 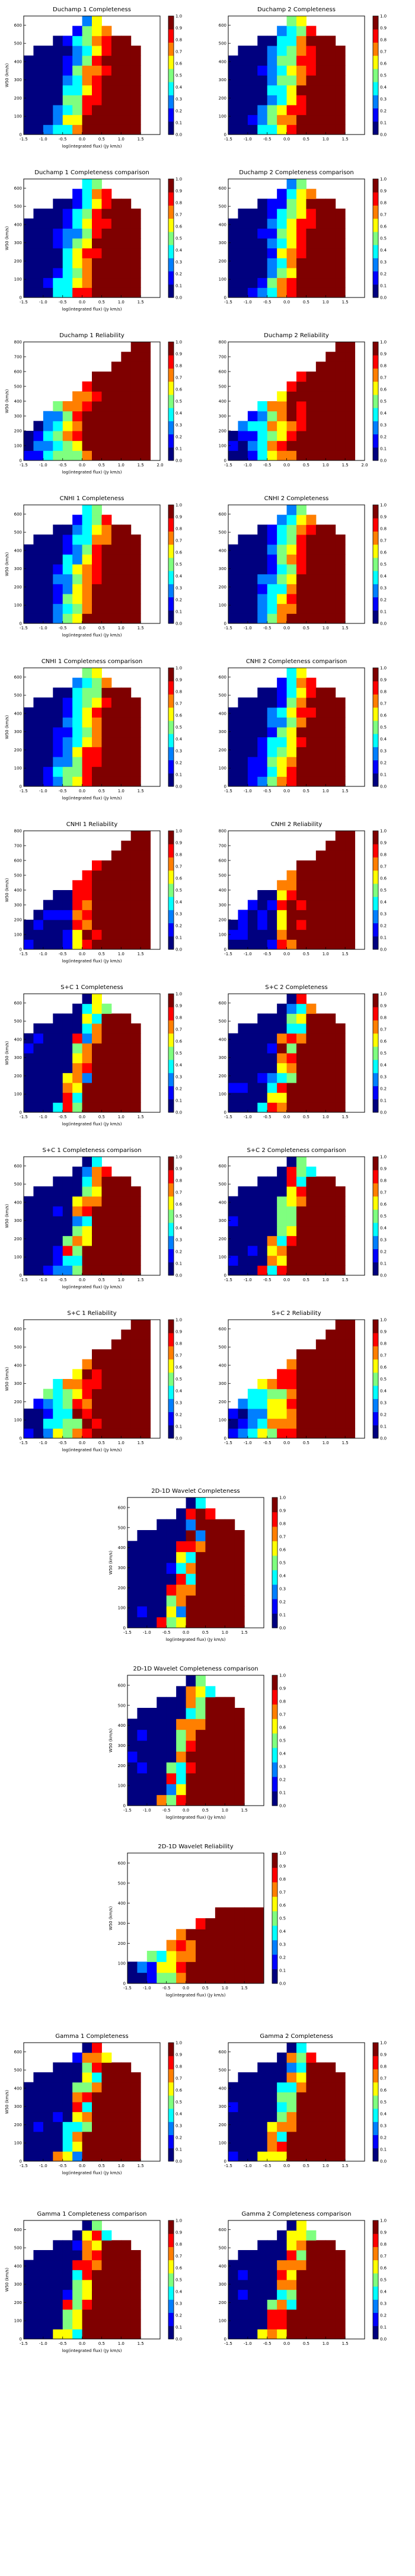 What do you see at coordinates (297, 1150) in the screenshot?
I see `panel-title: S+C 2 Completeness comparison` at bounding box center [297, 1150].